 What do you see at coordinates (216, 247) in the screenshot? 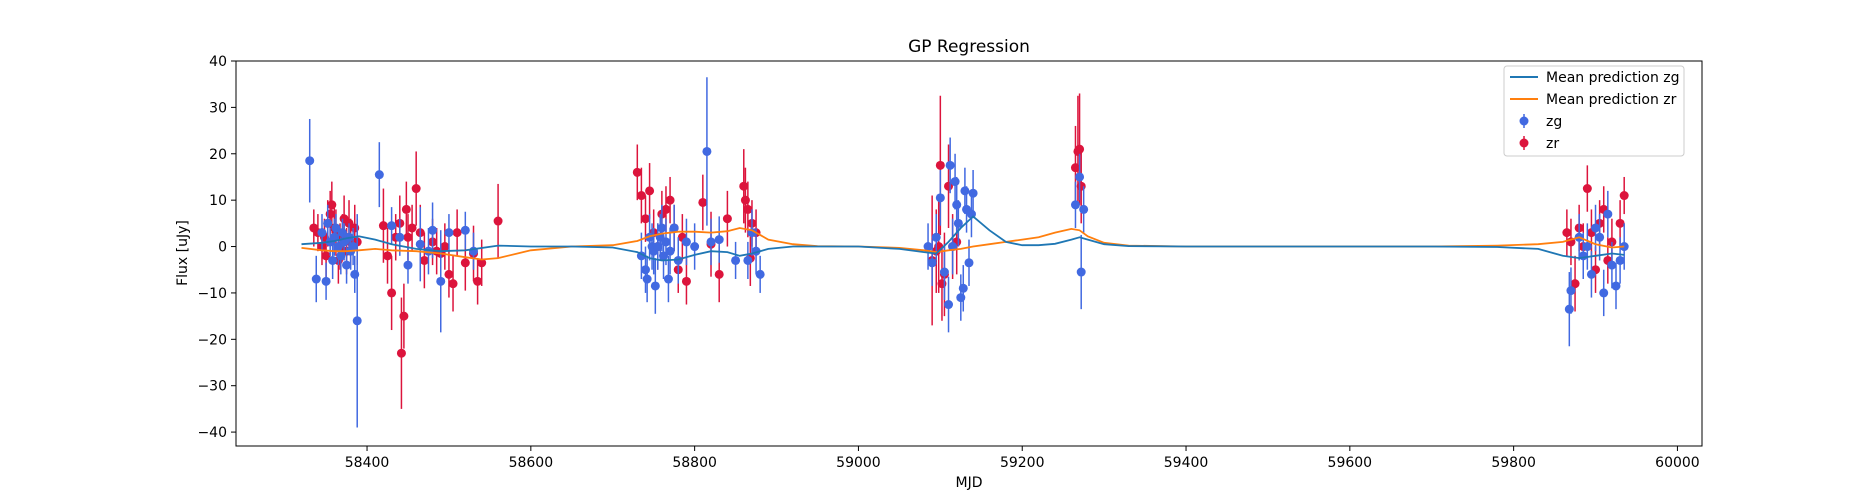
I see `y-axis: −40 −30 −20 −10 0 10 20 30 40` at bounding box center [216, 247].